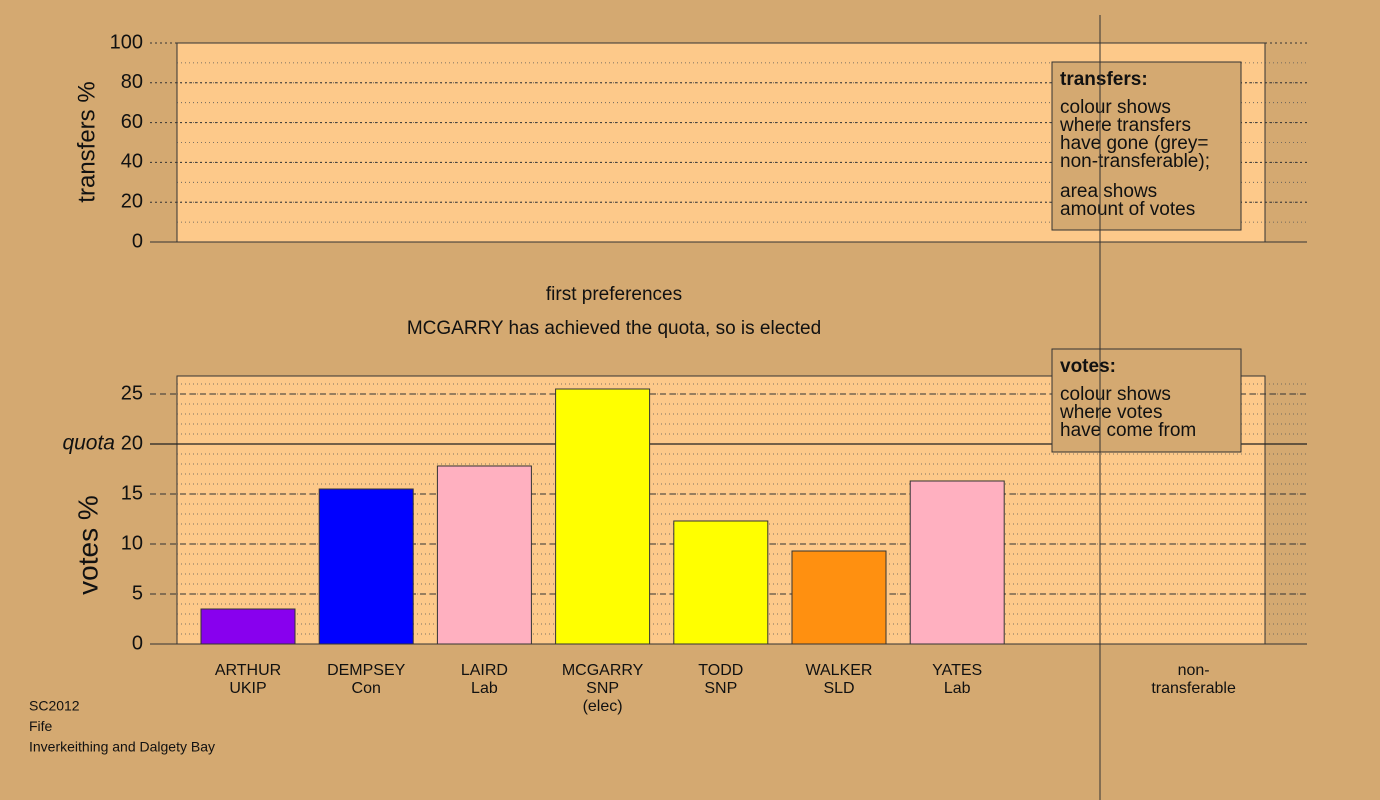 The image size is (1380, 800). What do you see at coordinates (137, 593) in the screenshot?
I see `y-tick-label: 5` at bounding box center [137, 593].